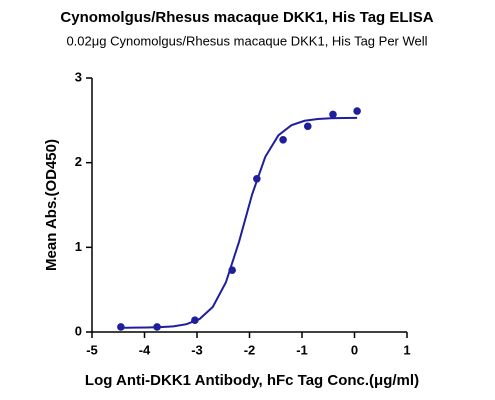  Describe the element at coordinates (78, 161) in the screenshot. I see `y-tick-label: 2` at that location.